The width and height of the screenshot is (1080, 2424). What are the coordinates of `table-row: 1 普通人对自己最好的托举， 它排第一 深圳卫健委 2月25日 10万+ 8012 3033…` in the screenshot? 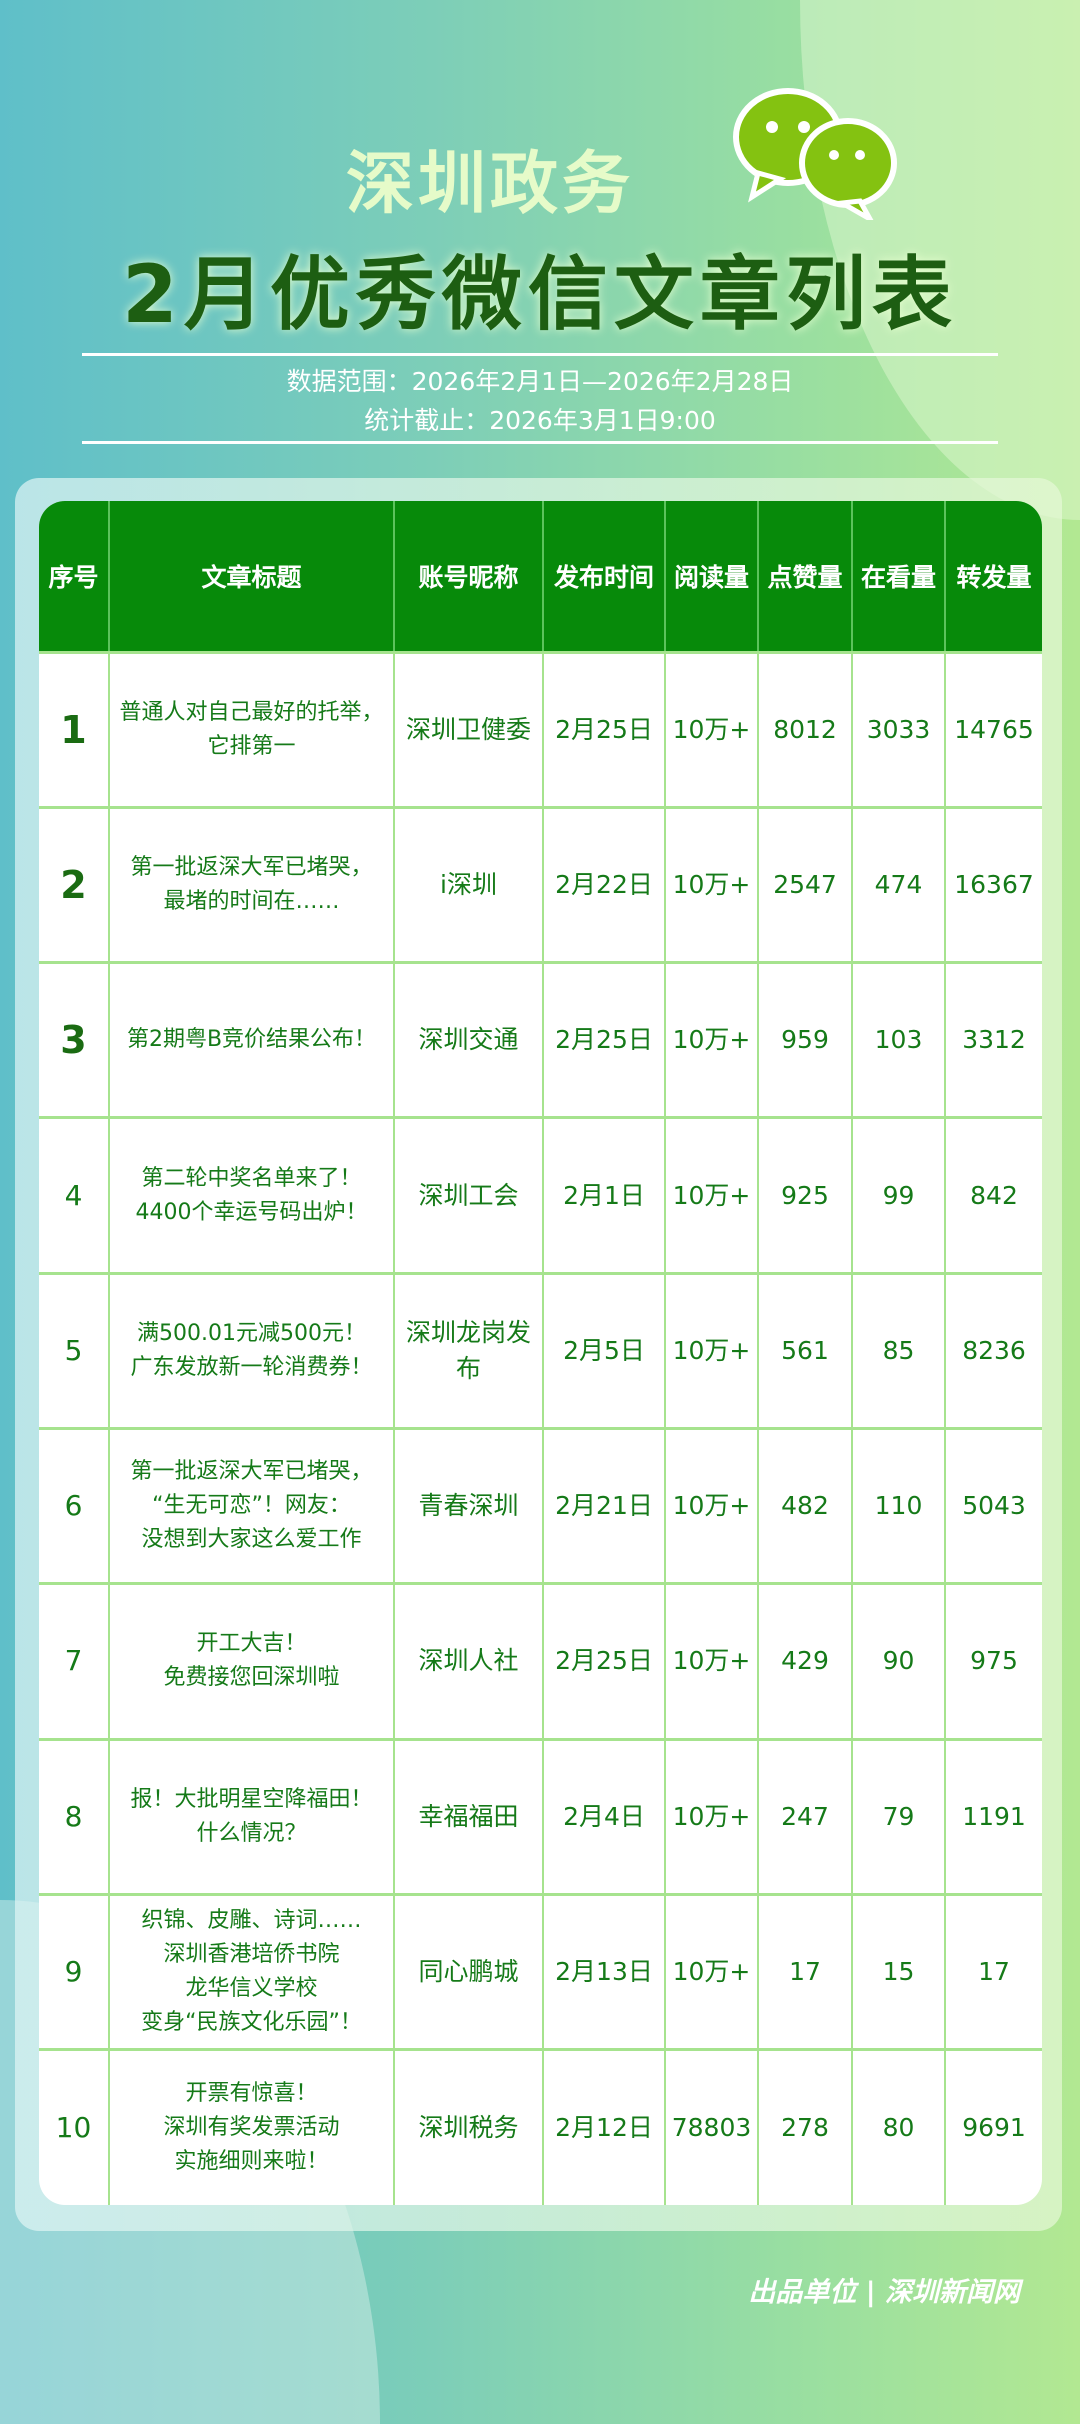 It's located at (540, 729).